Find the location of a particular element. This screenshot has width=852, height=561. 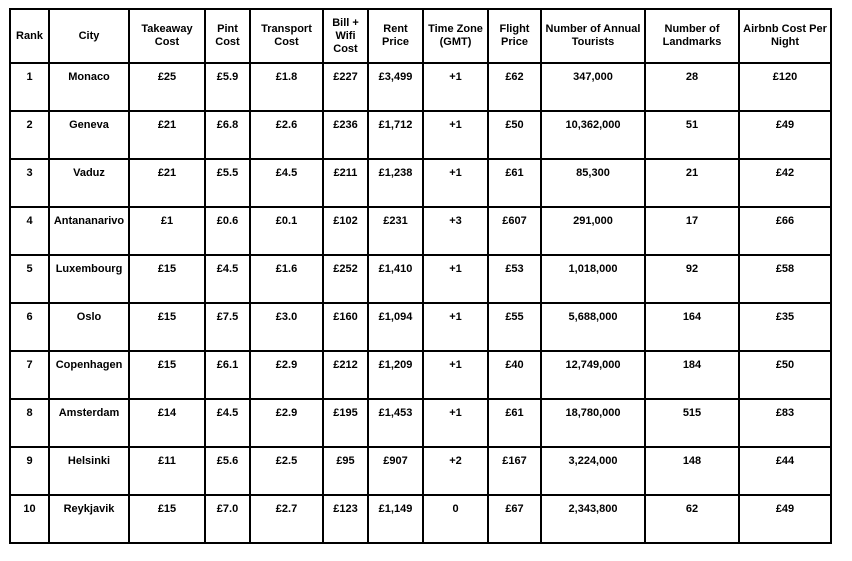

table-cell-bill-wifi-cost: £227 is located at coordinates (345, 87).